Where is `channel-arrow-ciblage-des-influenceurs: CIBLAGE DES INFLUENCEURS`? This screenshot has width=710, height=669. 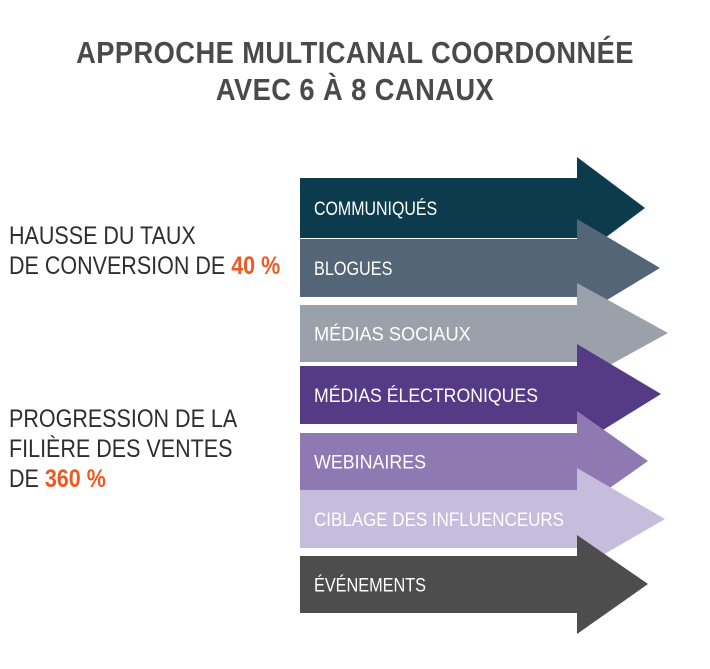 channel-arrow-ciblage-des-influenceurs: CIBLAGE DES INFLUENCEURS is located at coordinates (482, 519).